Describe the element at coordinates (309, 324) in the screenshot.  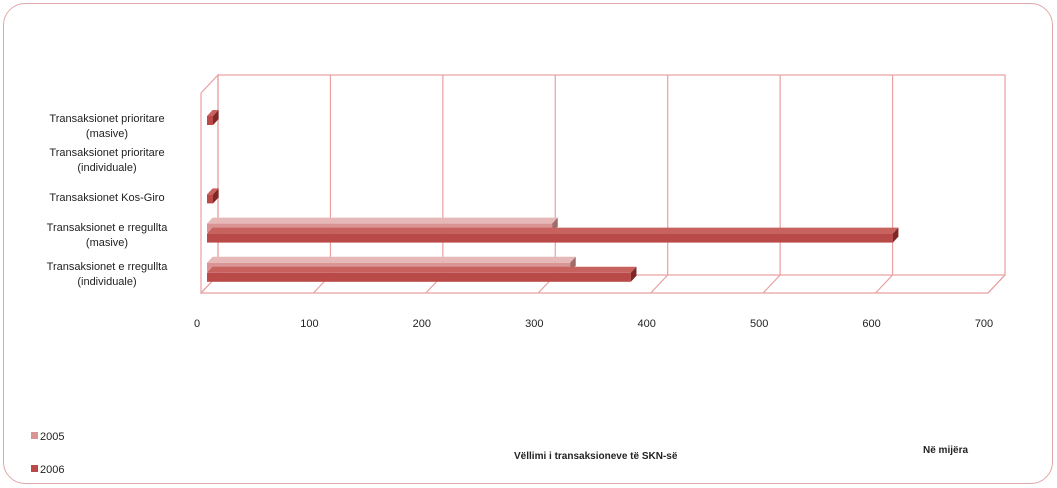
I see `x-tick-label: 100` at that location.